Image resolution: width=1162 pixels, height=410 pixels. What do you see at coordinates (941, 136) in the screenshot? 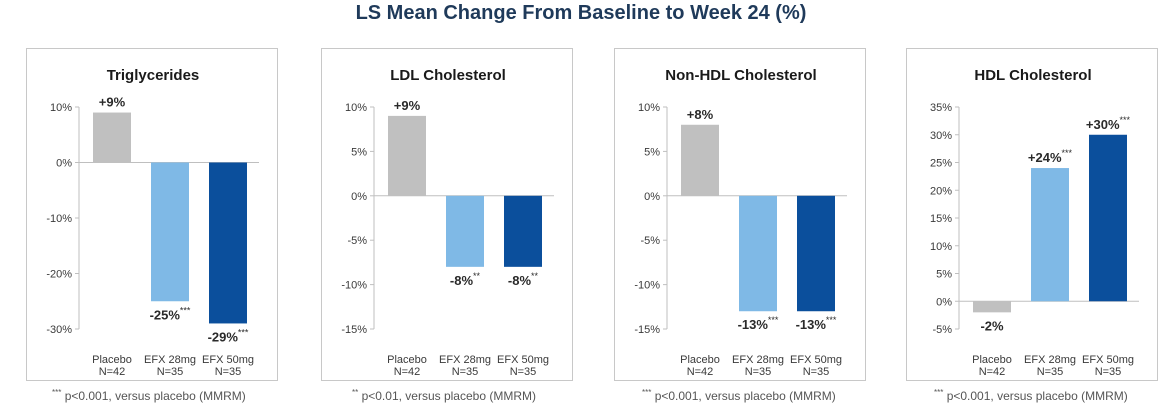
I see `y-tick-label: 30%` at bounding box center [941, 136].